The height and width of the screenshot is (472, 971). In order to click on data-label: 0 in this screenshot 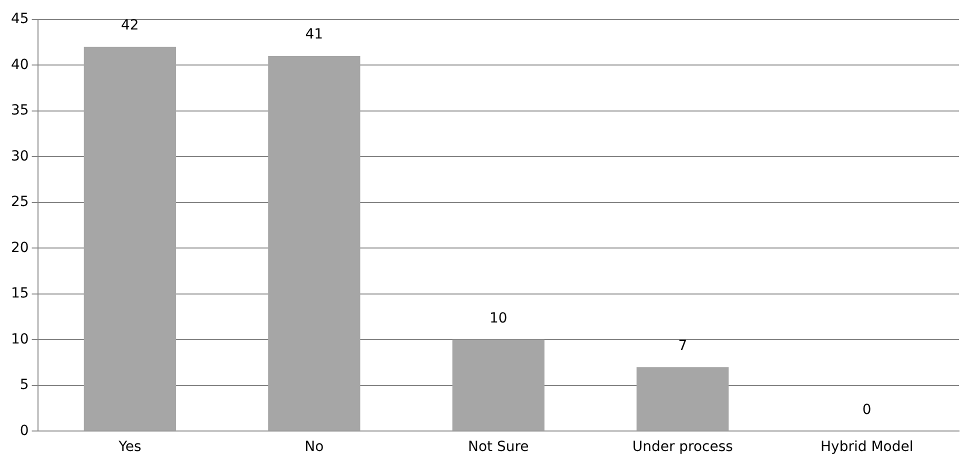, I will do `click(867, 410)`.